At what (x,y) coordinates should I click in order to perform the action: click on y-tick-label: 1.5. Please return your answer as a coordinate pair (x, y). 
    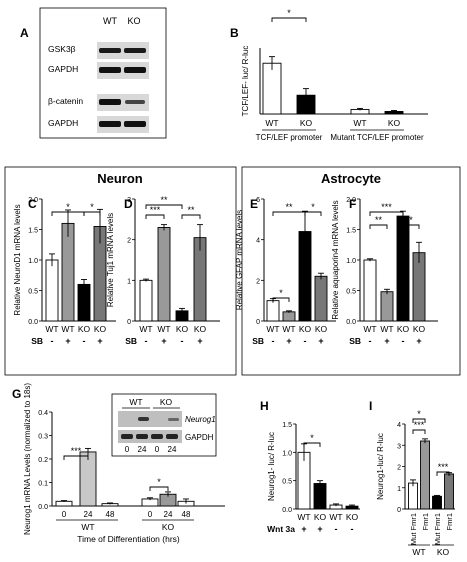
    Looking at the image, I should click on (351, 231).